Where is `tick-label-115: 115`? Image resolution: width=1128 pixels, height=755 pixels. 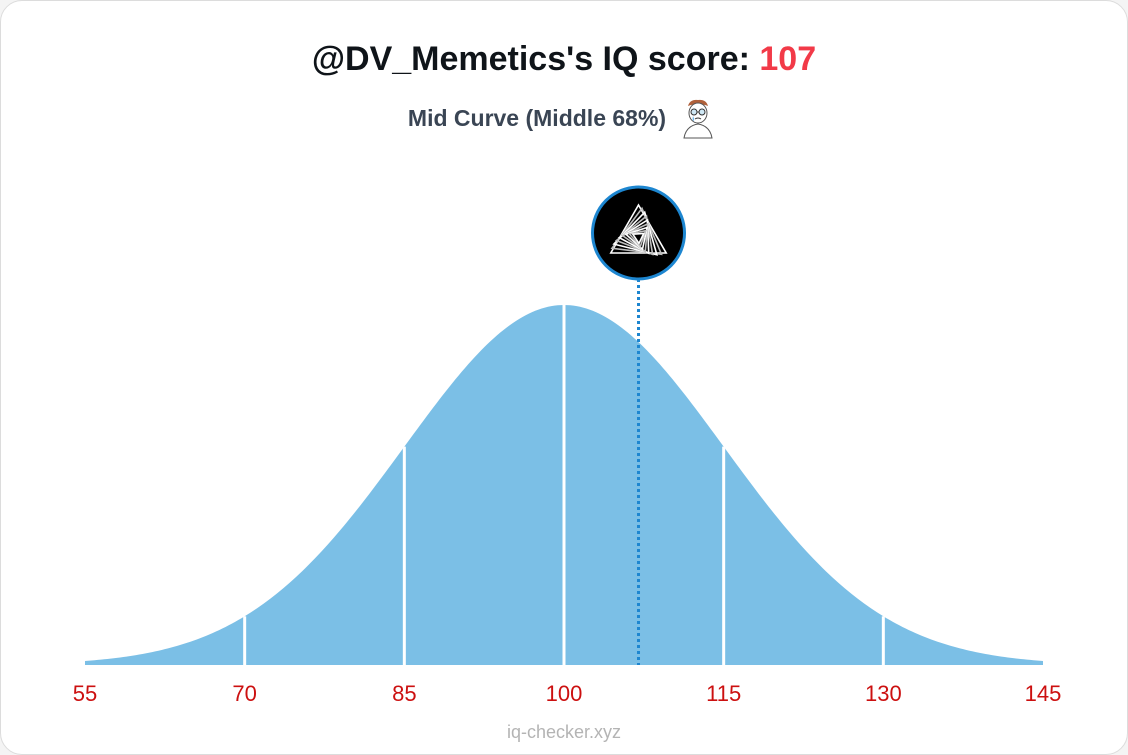 tick-label-115: 115 is located at coordinates (723, 693).